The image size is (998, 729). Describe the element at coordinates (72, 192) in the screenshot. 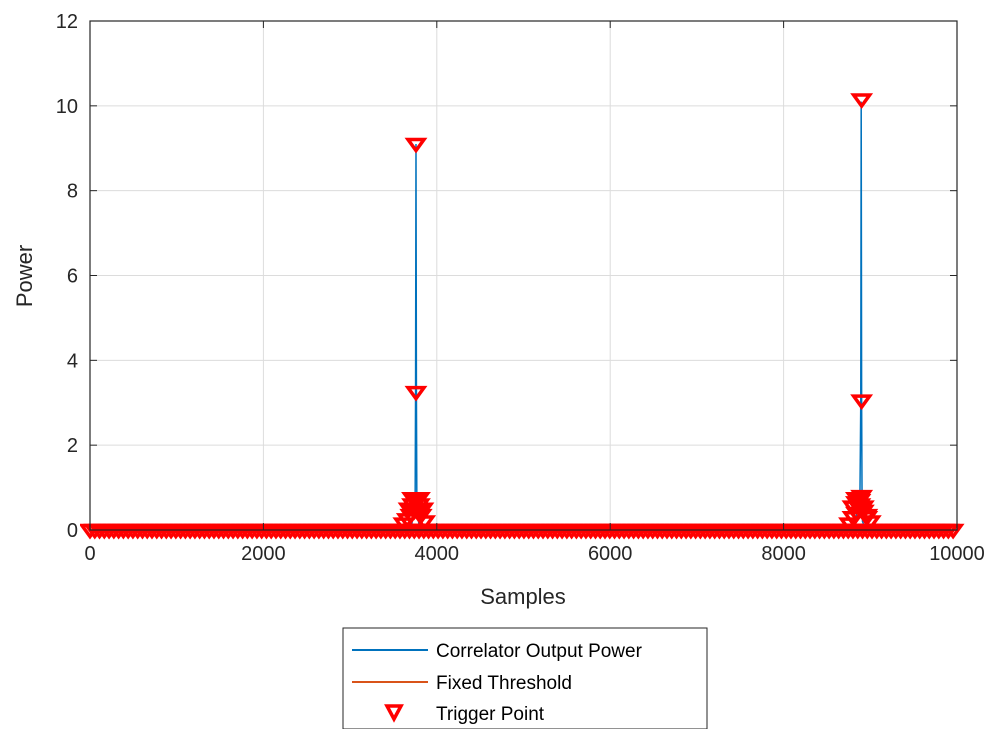

I see `y-tick-label: 8` at that location.